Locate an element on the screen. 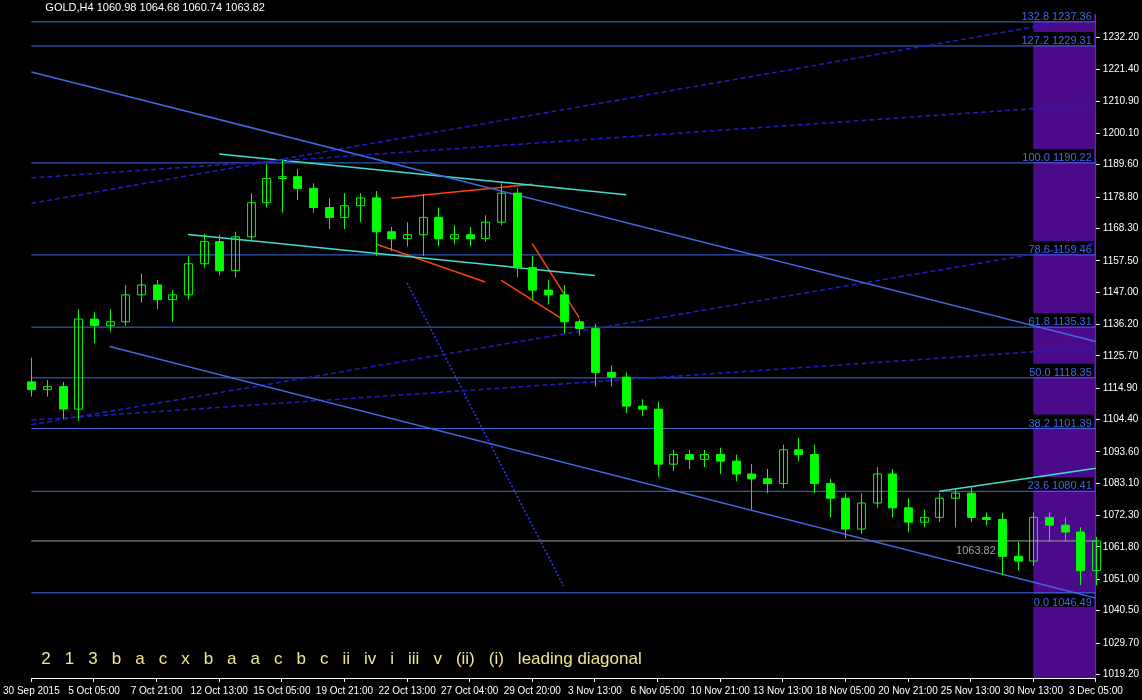 The image size is (1142, 700). y-tick-label: 1114.90 is located at coordinates (1120, 387).